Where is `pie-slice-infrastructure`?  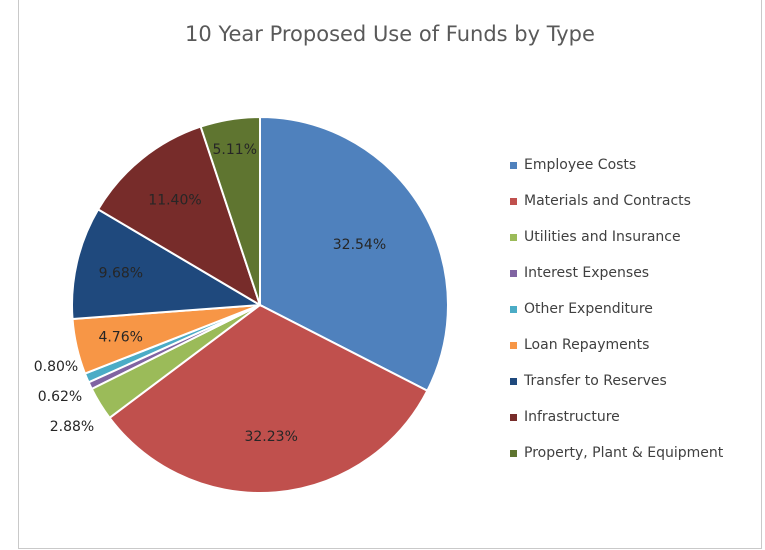 pie-slice-infrastructure is located at coordinates (179, 216).